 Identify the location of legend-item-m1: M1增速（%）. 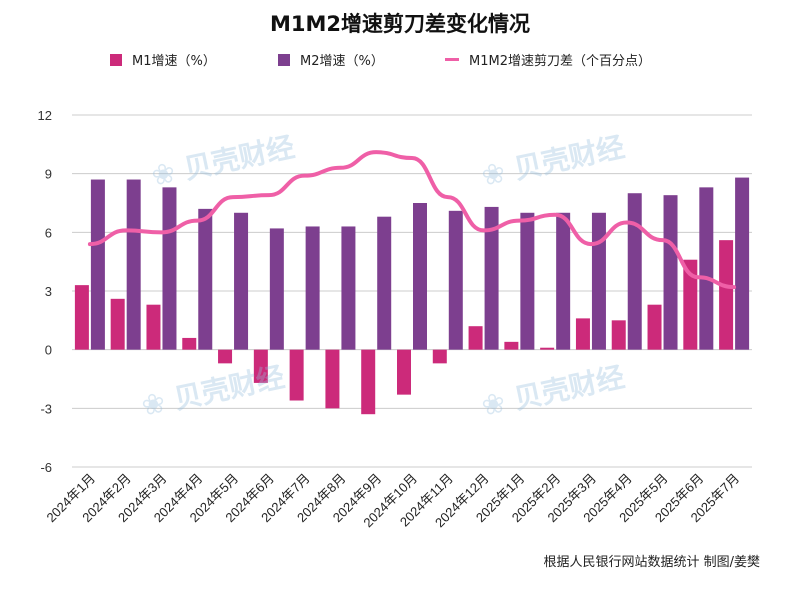
(163, 59).